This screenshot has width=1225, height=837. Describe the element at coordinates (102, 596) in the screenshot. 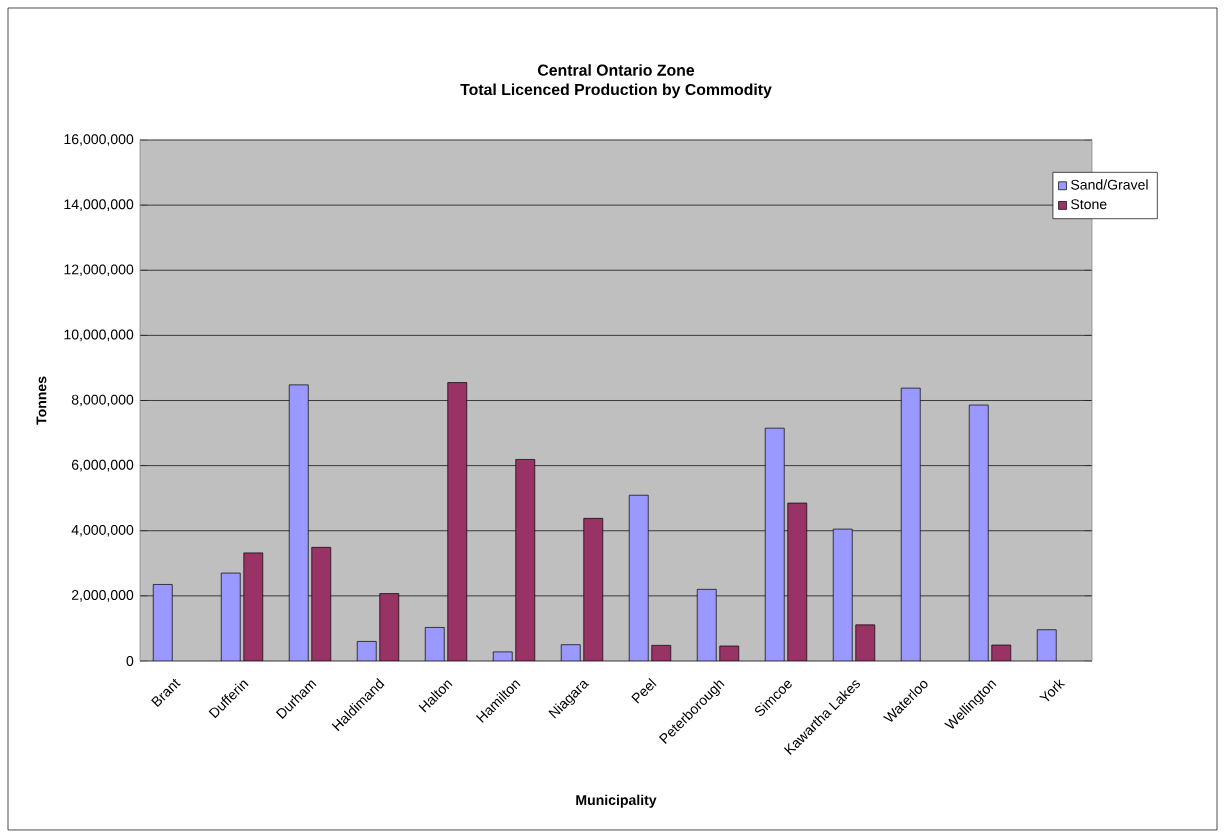

I see `y-tick-label: 2,000,000` at that location.